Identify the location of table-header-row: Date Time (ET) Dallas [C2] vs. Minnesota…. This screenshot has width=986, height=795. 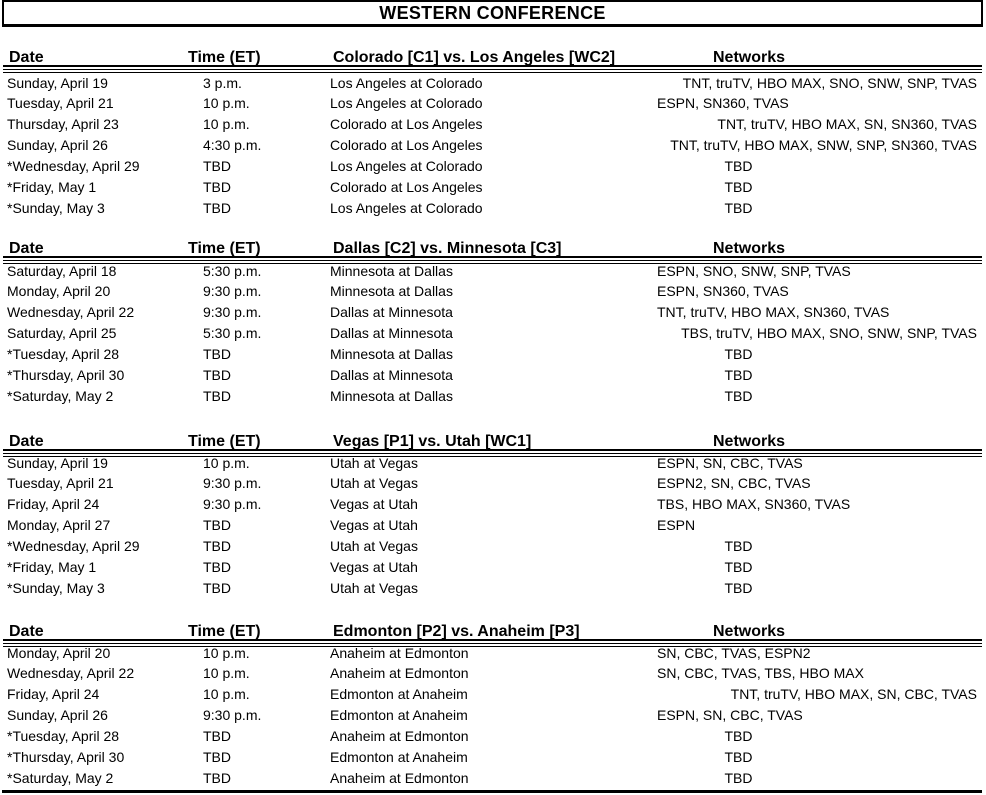
(492, 249).